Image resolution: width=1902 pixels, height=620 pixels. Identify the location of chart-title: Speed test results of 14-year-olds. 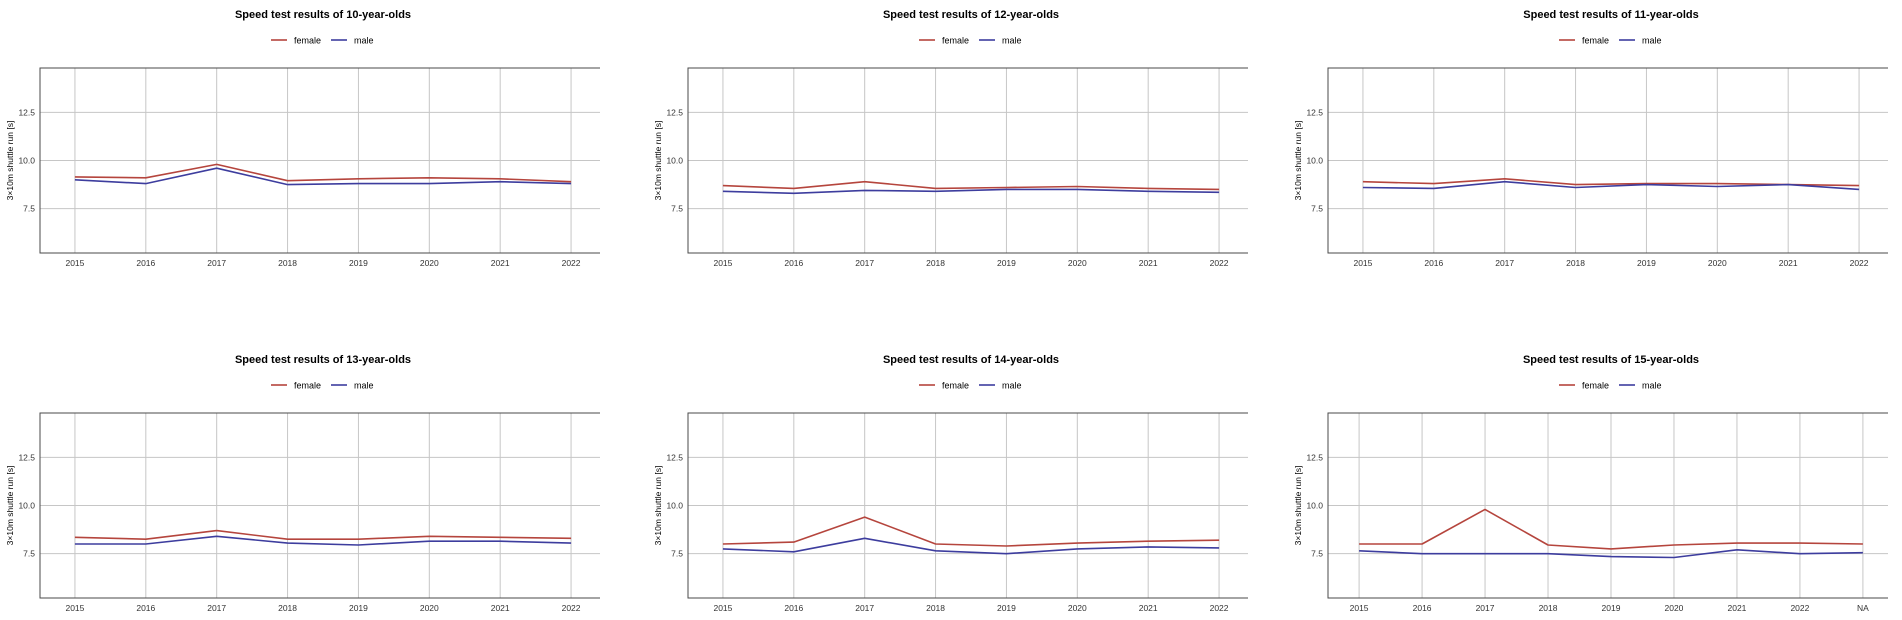
(971, 360).